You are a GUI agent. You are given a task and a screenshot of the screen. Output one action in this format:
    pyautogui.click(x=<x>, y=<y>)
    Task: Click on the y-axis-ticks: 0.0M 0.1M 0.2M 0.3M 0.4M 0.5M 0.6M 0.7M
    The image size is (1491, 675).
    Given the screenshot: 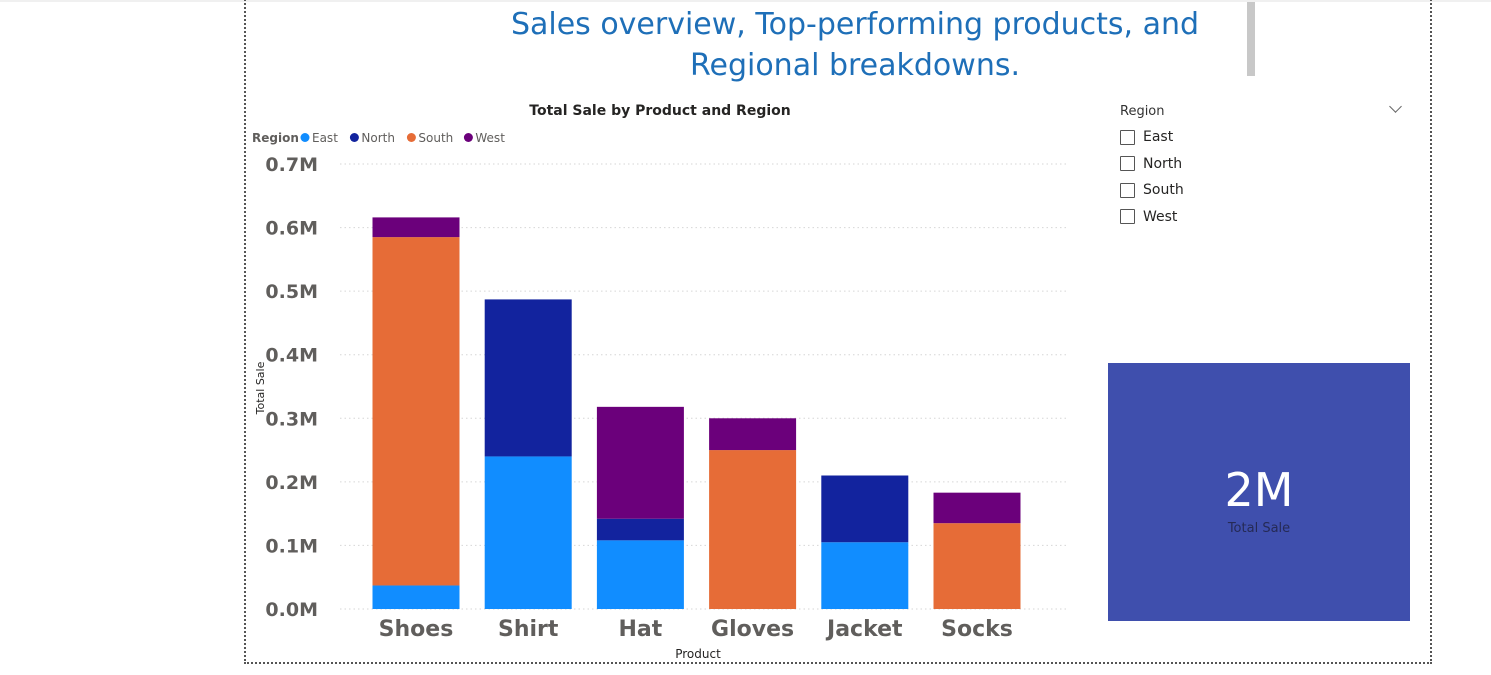 What is the action you would take?
    pyautogui.click(x=291, y=387)
    